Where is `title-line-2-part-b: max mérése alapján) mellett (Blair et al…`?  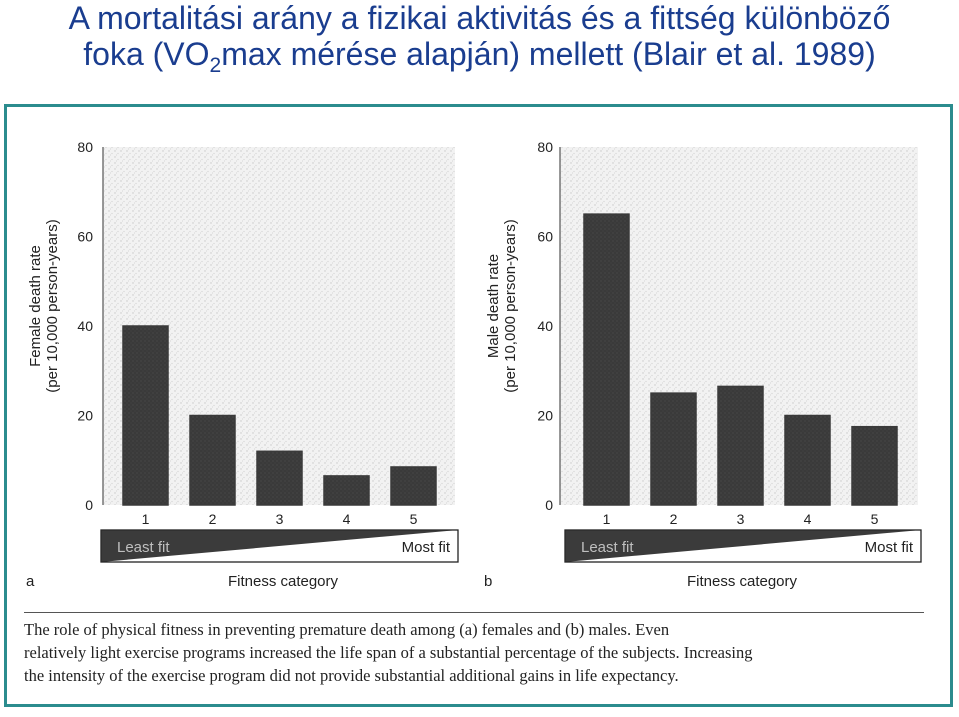 title-line-2-part-b: max mérése alapján) mellett (Blair et al… is located at coordinates (548, 54).